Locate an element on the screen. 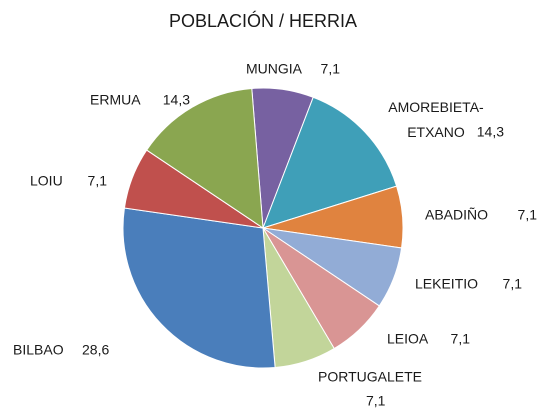 This screenshot has width=539, height=412. slice-label: AMOREBIETA-ETXANO is located at coordinates (436, 119).